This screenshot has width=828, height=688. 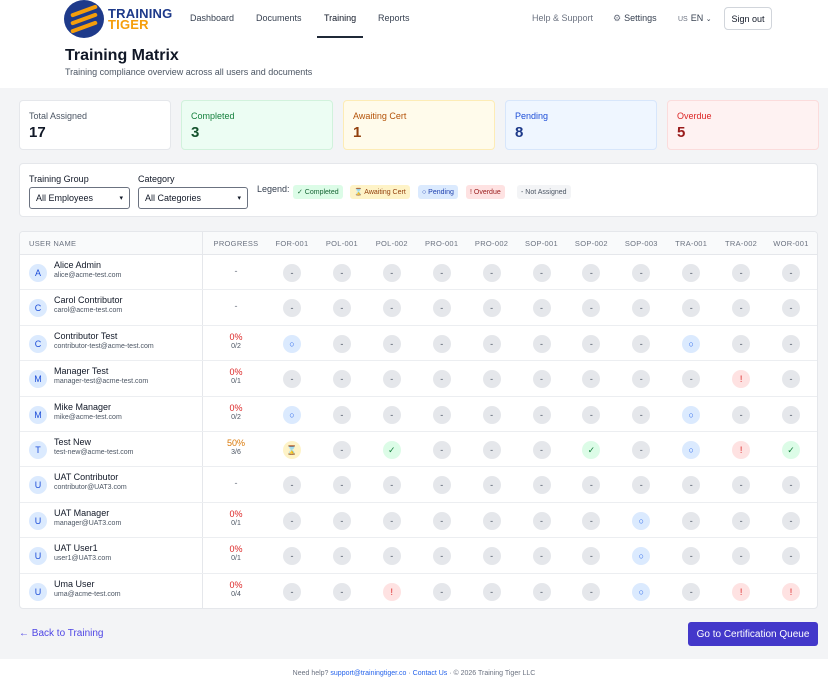 What do you see at coordinates (748, 18) in the screenshot?
I see `sign-out-button: Sign out` at bounding box center [748, 18].